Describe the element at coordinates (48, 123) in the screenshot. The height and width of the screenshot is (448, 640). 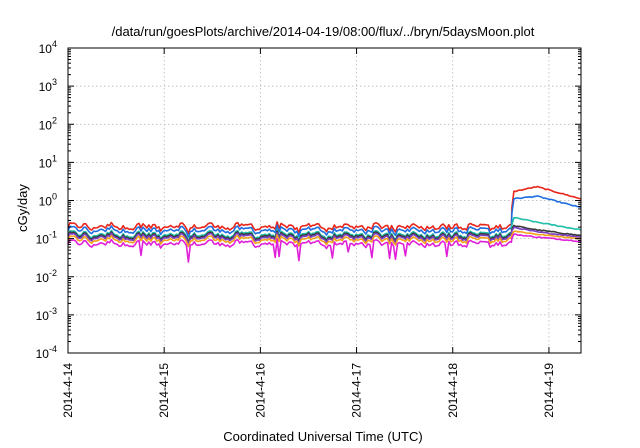
I see `y-tick-label: 10²` at that location.